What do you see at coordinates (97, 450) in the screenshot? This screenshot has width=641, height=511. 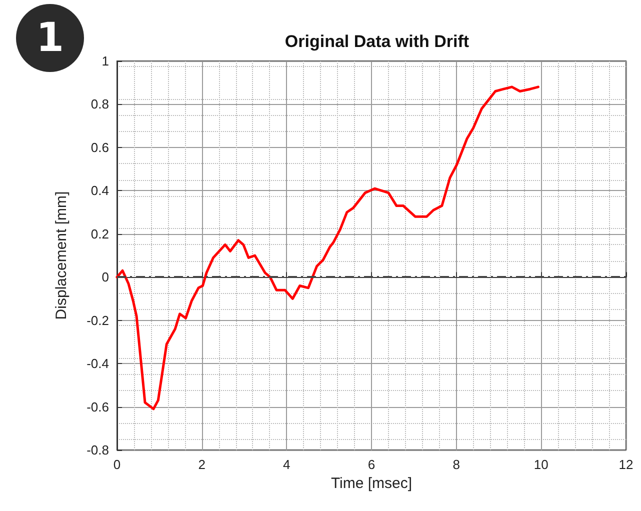 I see `y-tick-label: -0.8` at bounding box center [97, 450].